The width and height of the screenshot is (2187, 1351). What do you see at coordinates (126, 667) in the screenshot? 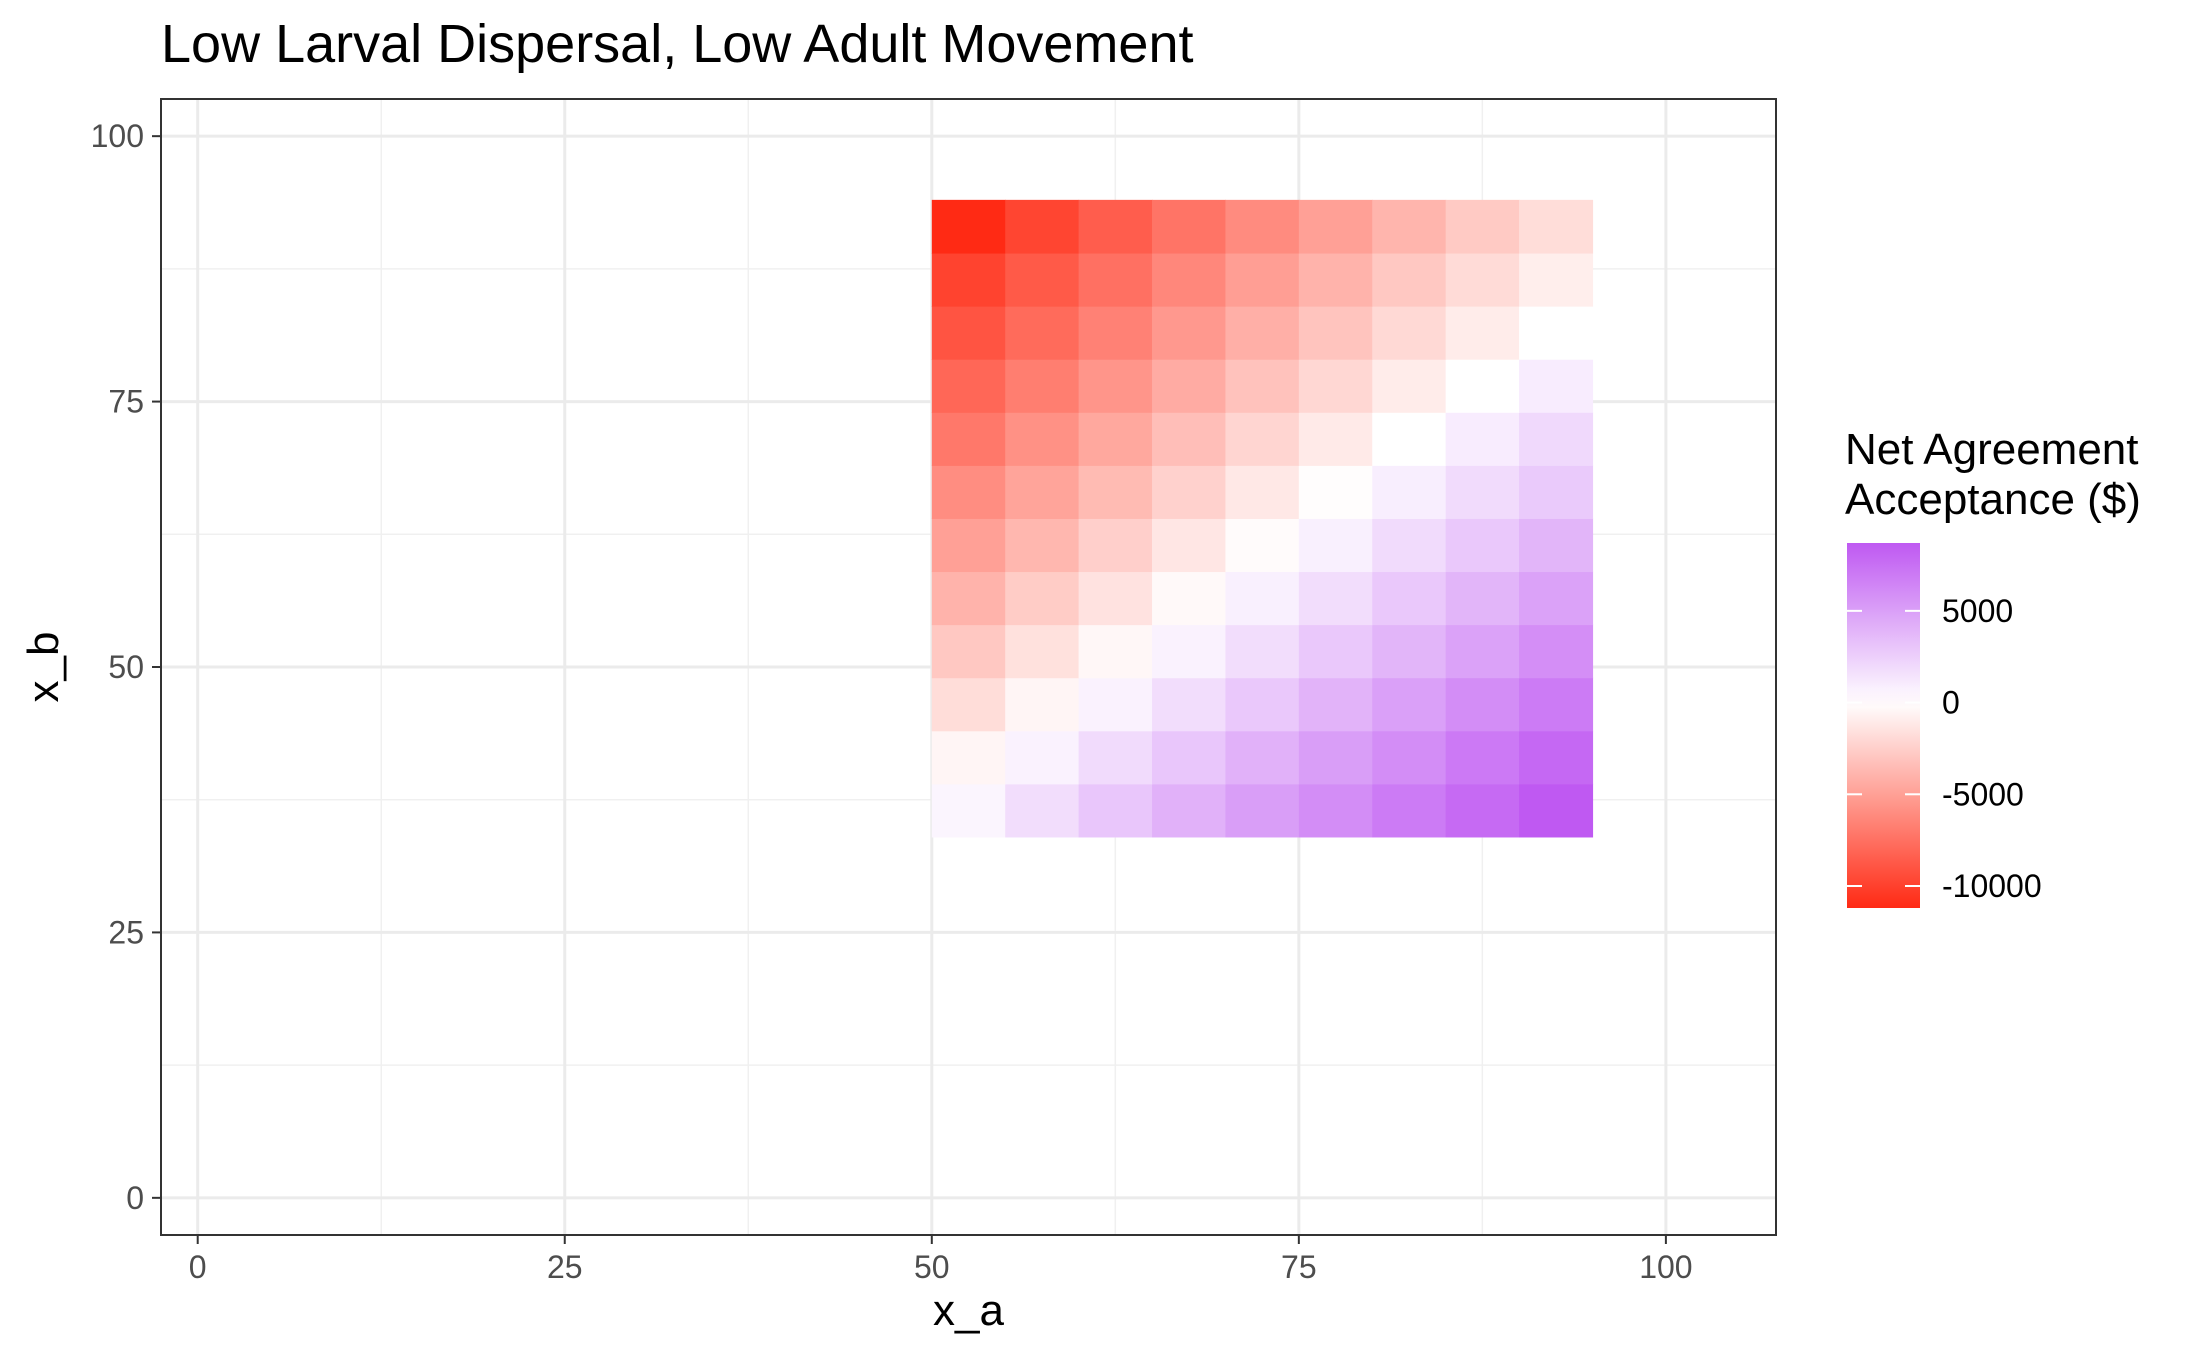
I see `y-tick-label: 50` at bounding box center [126, 667].